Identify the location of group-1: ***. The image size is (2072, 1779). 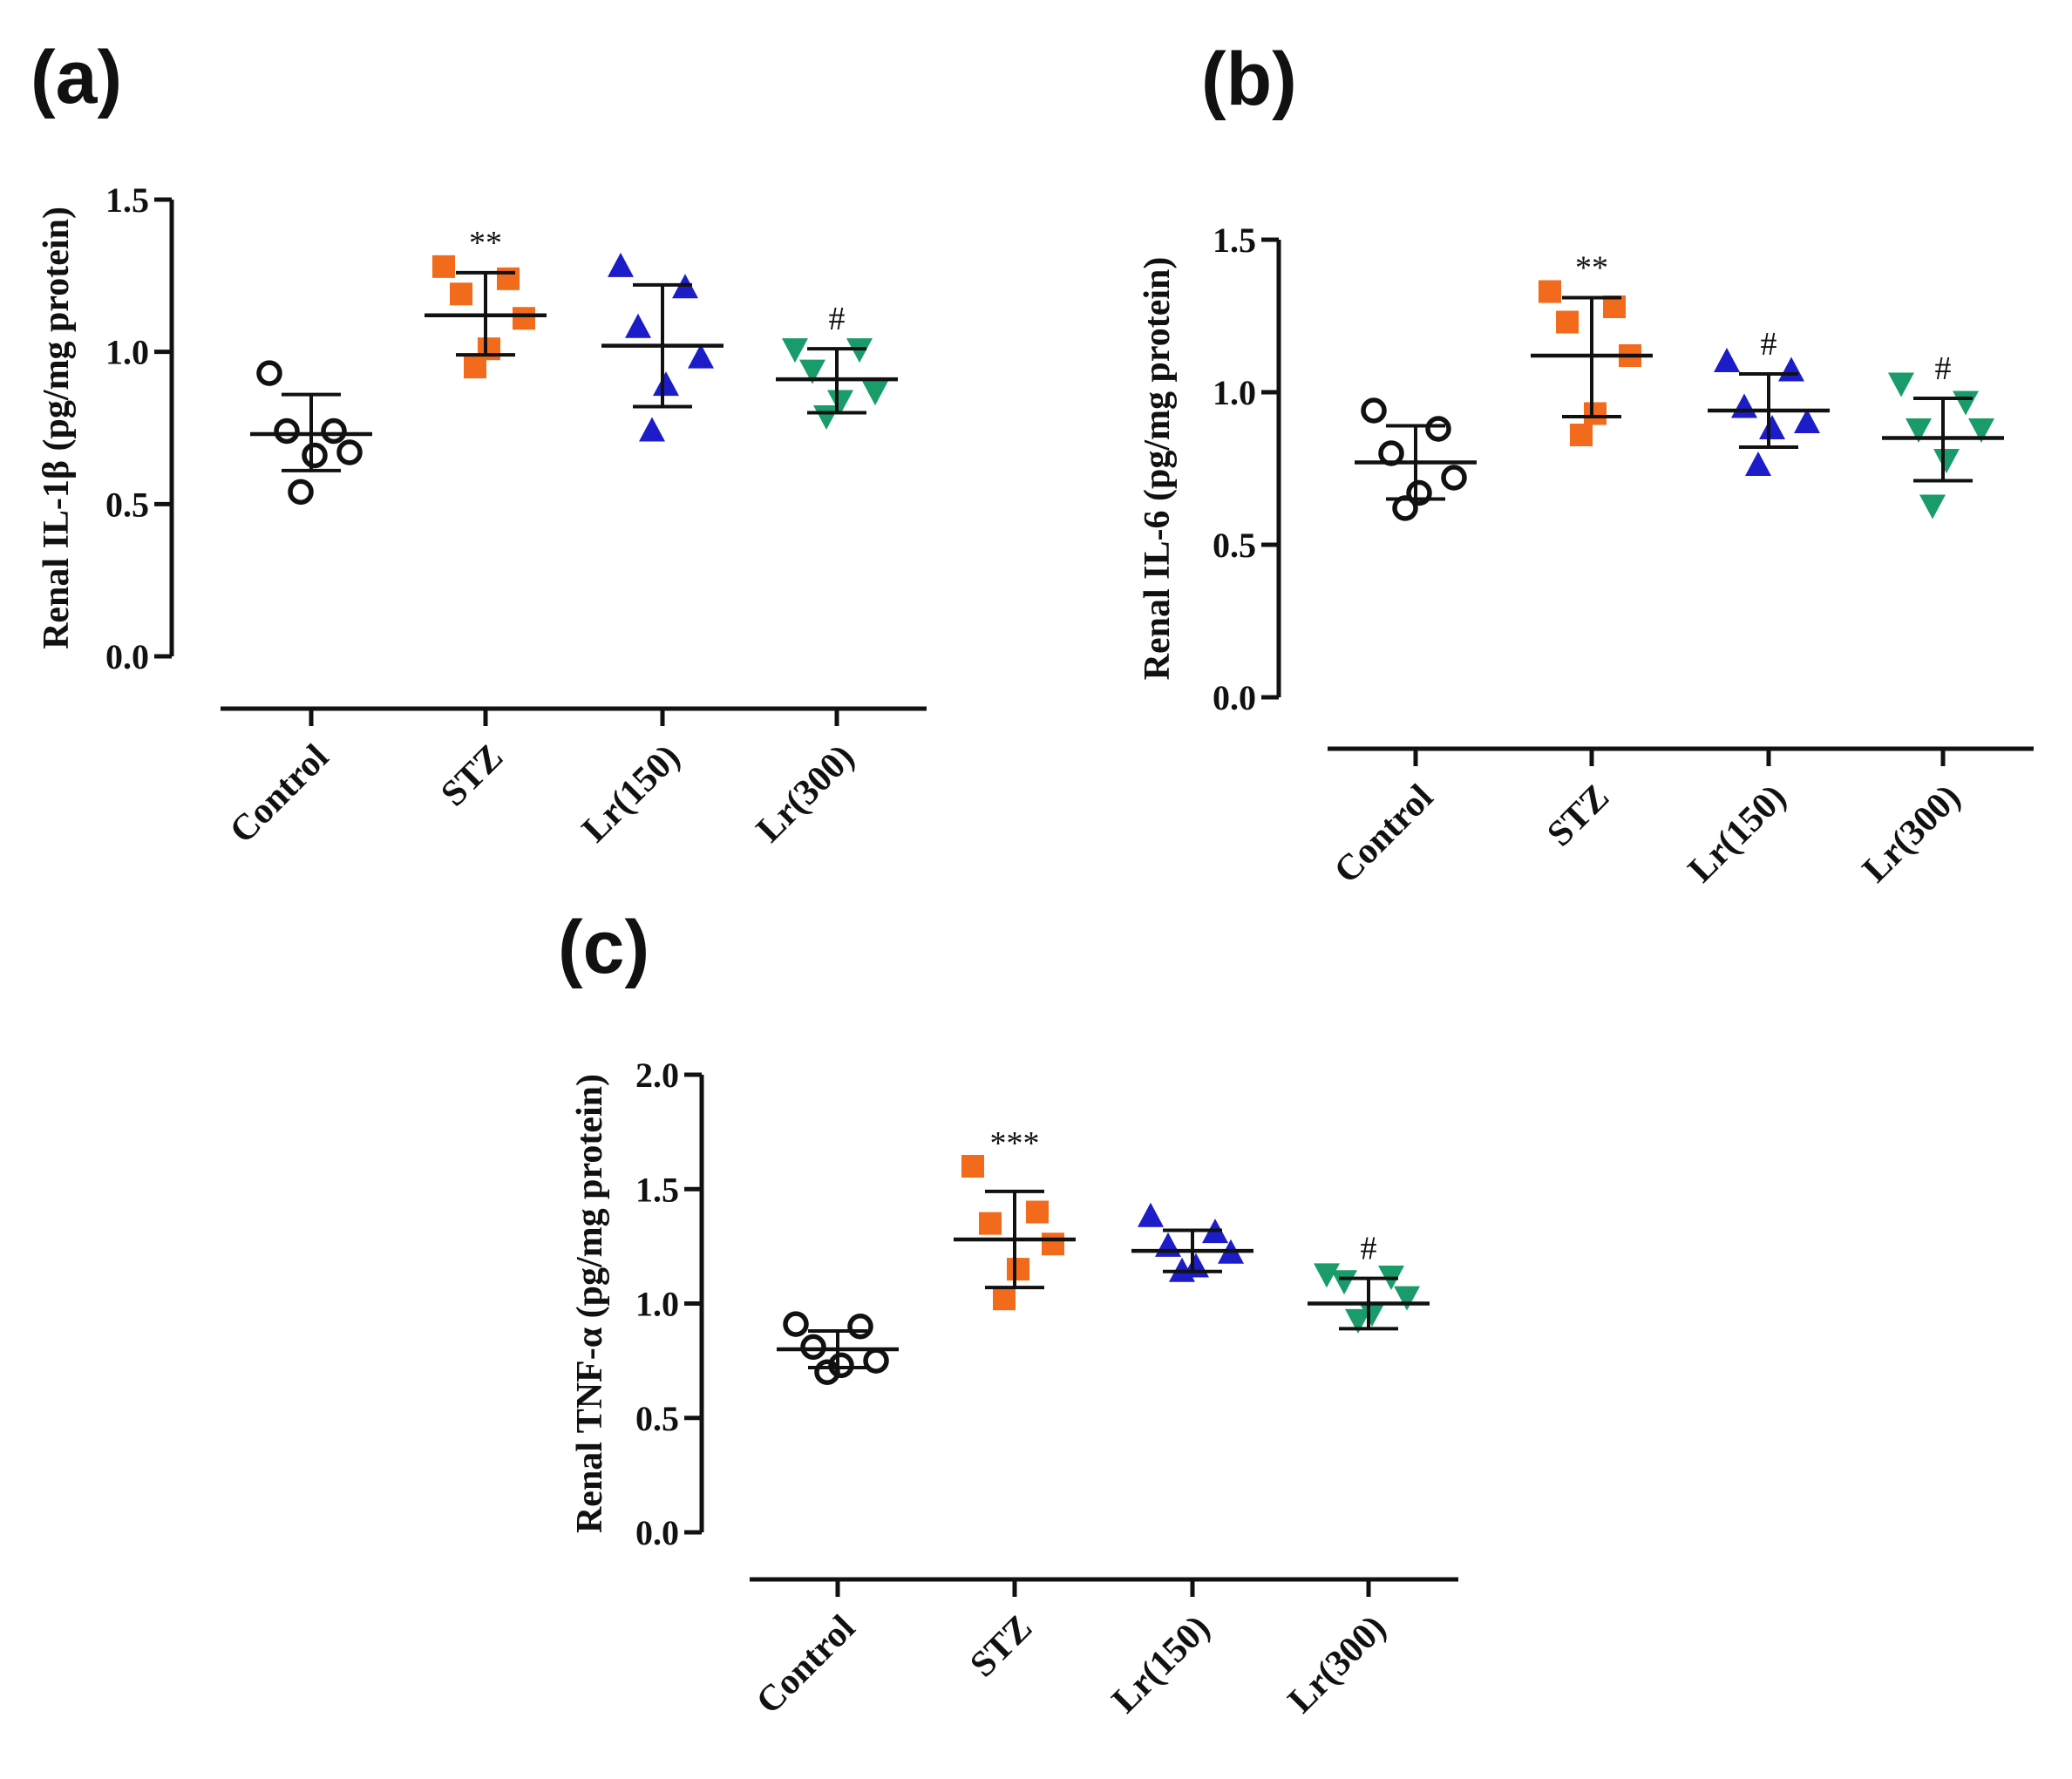
(1015, 1218).